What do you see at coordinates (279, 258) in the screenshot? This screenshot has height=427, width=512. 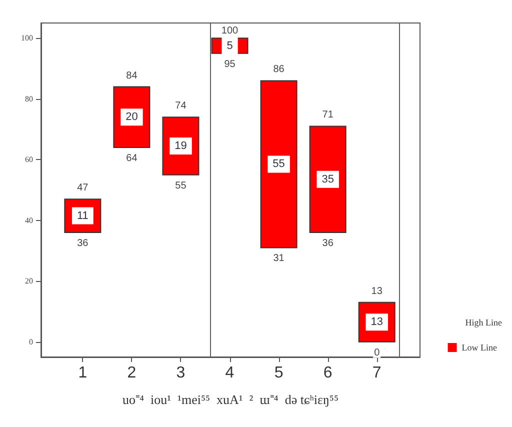 I see `annotation: 31` at bounding box center [279, 258].